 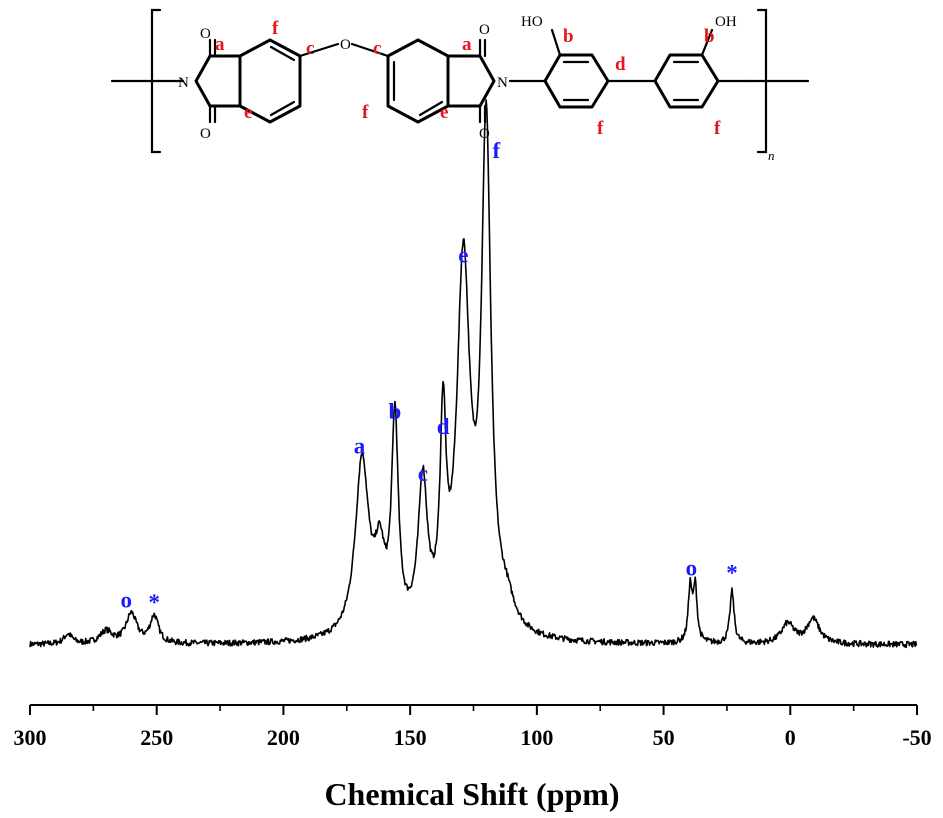 I want to click on carbon-label-f-left: f, so click(x=275, y=28).